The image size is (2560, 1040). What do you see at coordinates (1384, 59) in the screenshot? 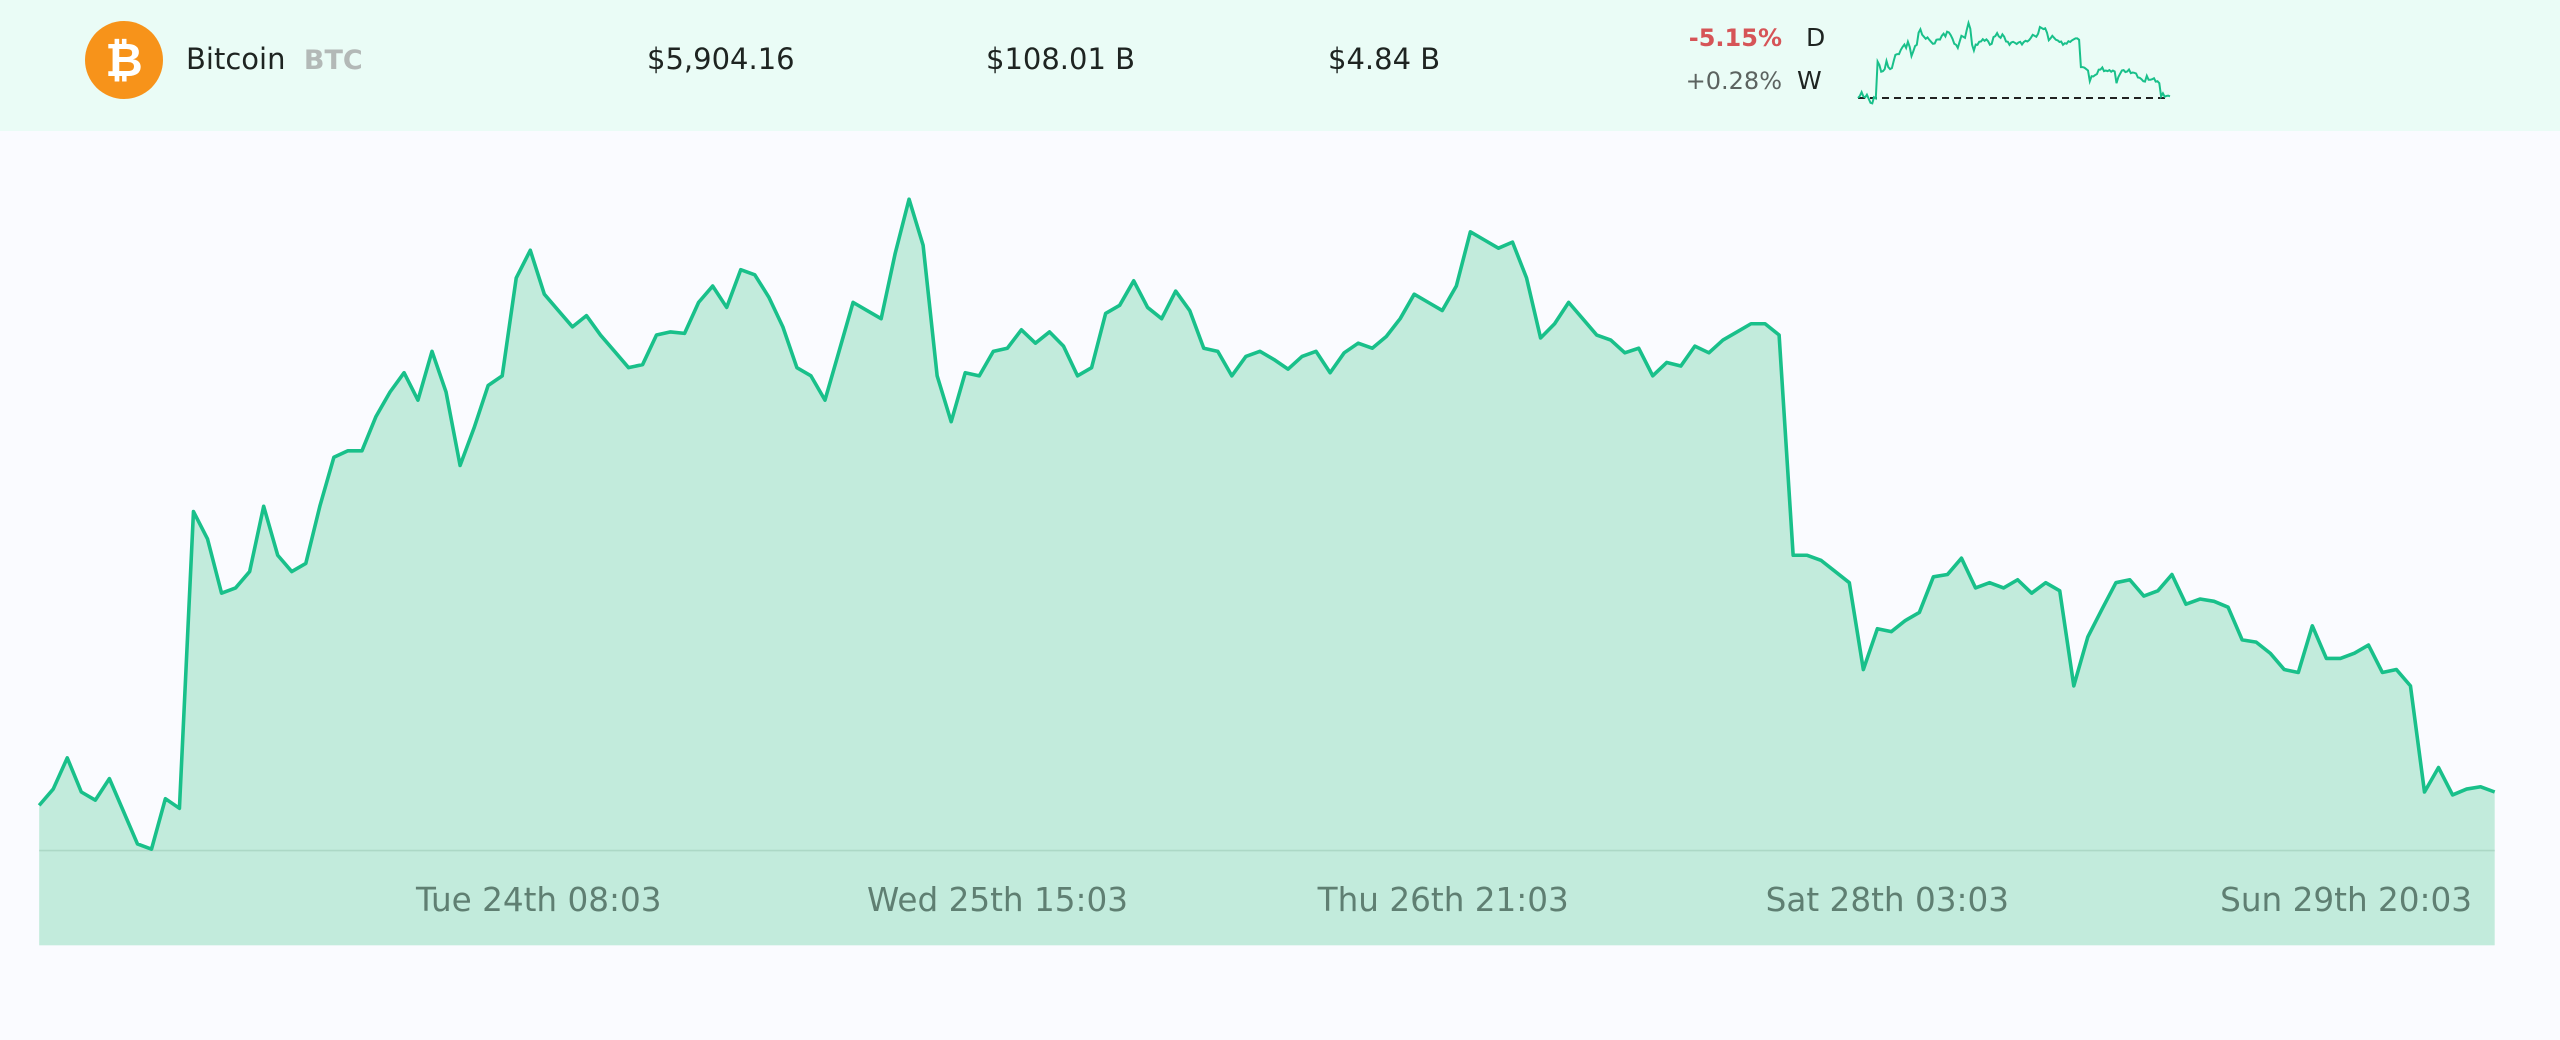
I see `volume: $4.84 B` at bounding box center [1384, 59].